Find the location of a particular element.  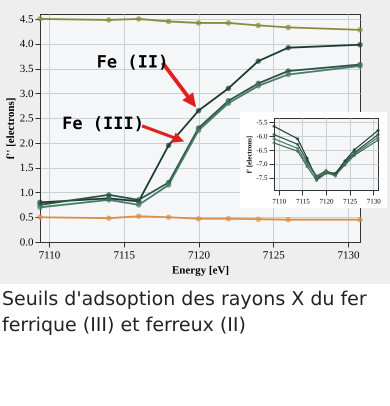

y-axis-title: f'' [electrons] is located at coordinates (10, 129).